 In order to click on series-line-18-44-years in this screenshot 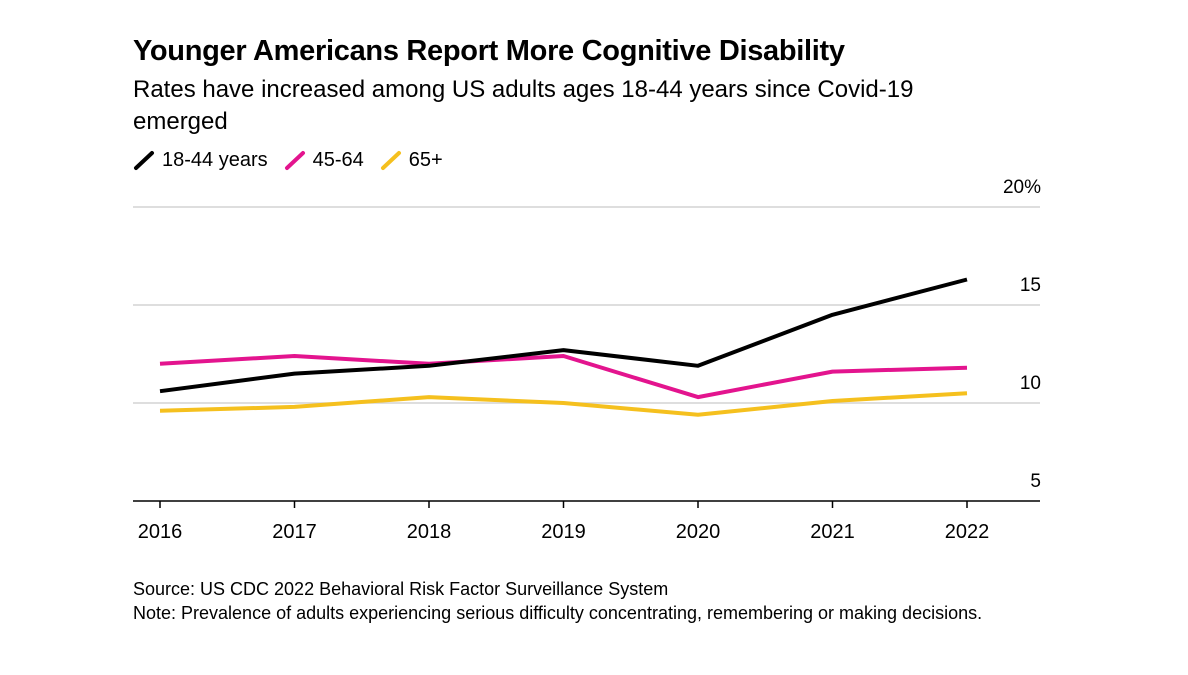, I will do `click(563, 335)`.